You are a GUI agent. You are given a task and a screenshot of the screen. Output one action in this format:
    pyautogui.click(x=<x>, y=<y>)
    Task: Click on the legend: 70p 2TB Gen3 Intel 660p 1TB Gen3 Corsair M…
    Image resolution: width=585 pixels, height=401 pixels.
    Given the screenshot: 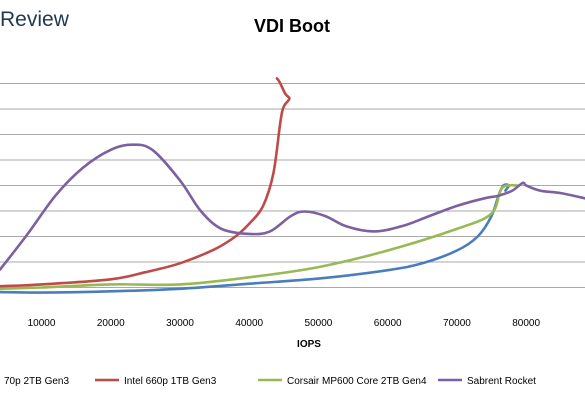 What is the action you would take?
    pyautogui.click(x=270, y=381)
    